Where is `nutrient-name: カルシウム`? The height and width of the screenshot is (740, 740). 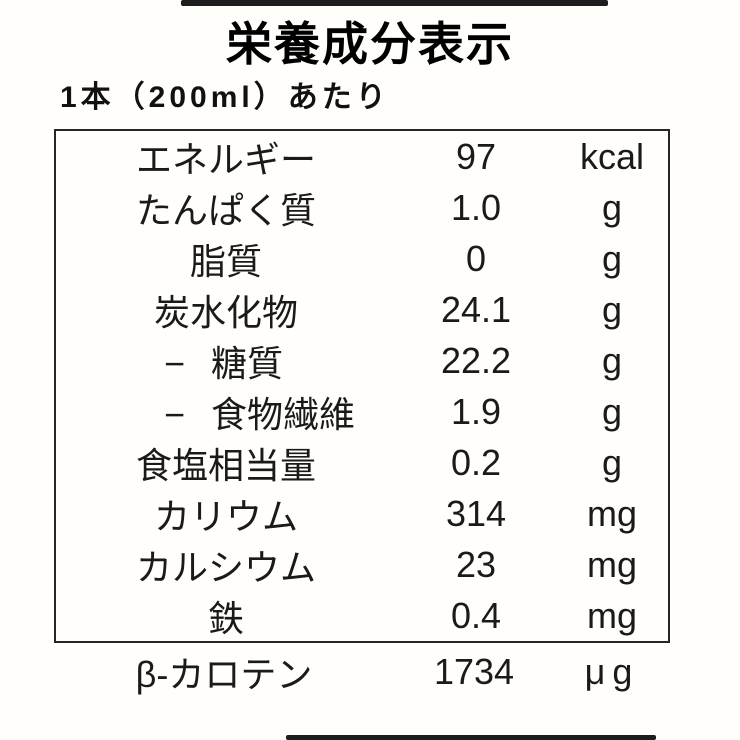
nutrient-name: カルシウム is located at coordinates (225, 567).